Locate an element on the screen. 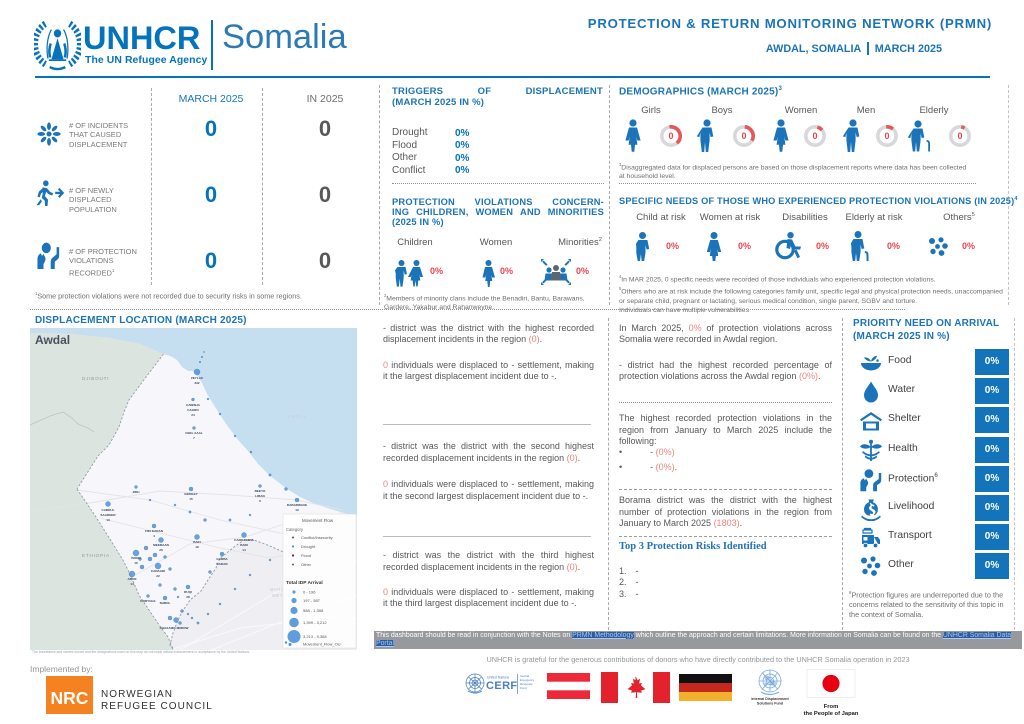  svg-text: 6 is located at coordinates (260, 501).